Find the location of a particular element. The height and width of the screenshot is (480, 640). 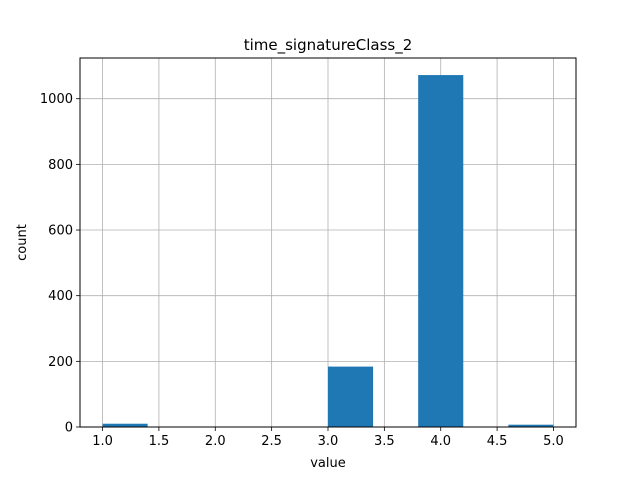

x-tick-label: 3.0 is located at coordinates (328, 441).